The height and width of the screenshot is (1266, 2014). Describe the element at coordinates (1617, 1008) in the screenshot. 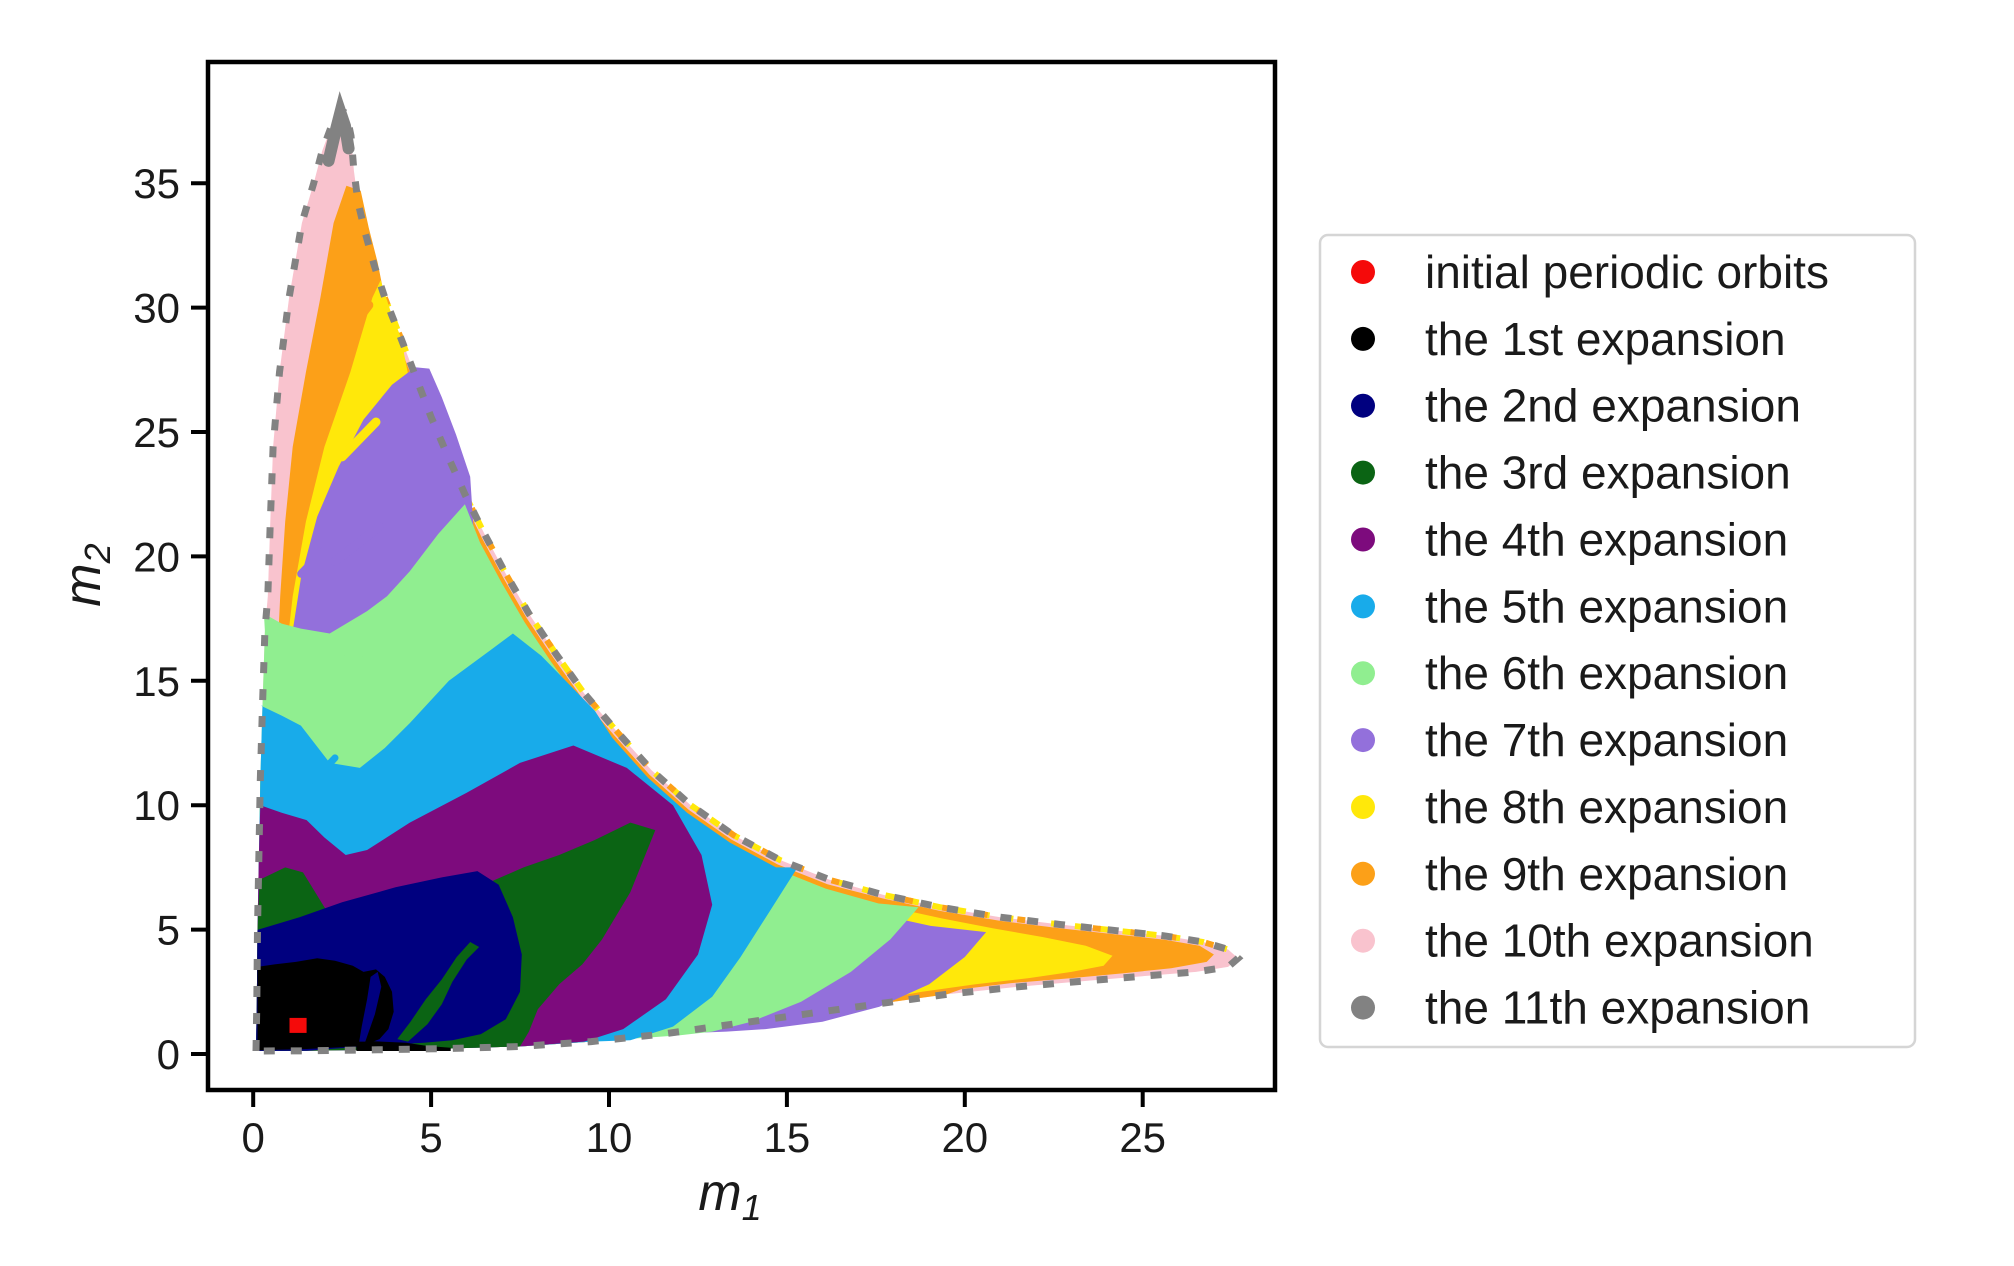

I see `svg-text: the 11th expansion` at that location.